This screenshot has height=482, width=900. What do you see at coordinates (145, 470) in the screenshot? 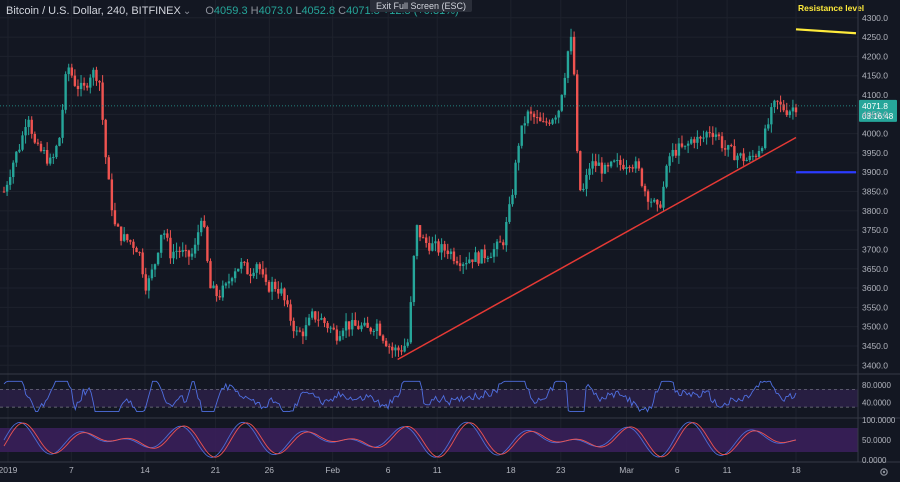
I see `time-tick-label: 14` at bounding box center [145, 470].